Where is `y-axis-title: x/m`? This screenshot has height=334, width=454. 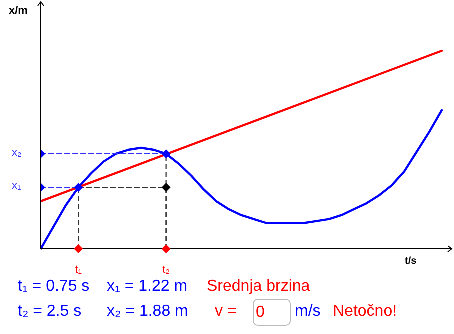
y-axis-title: x/m is located at coordinates (18, 11).